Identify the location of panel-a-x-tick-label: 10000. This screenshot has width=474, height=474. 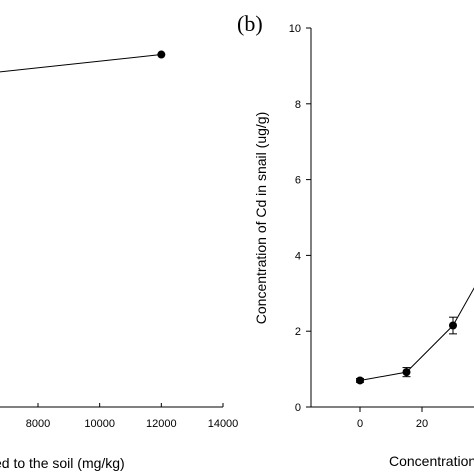
(99, 424).